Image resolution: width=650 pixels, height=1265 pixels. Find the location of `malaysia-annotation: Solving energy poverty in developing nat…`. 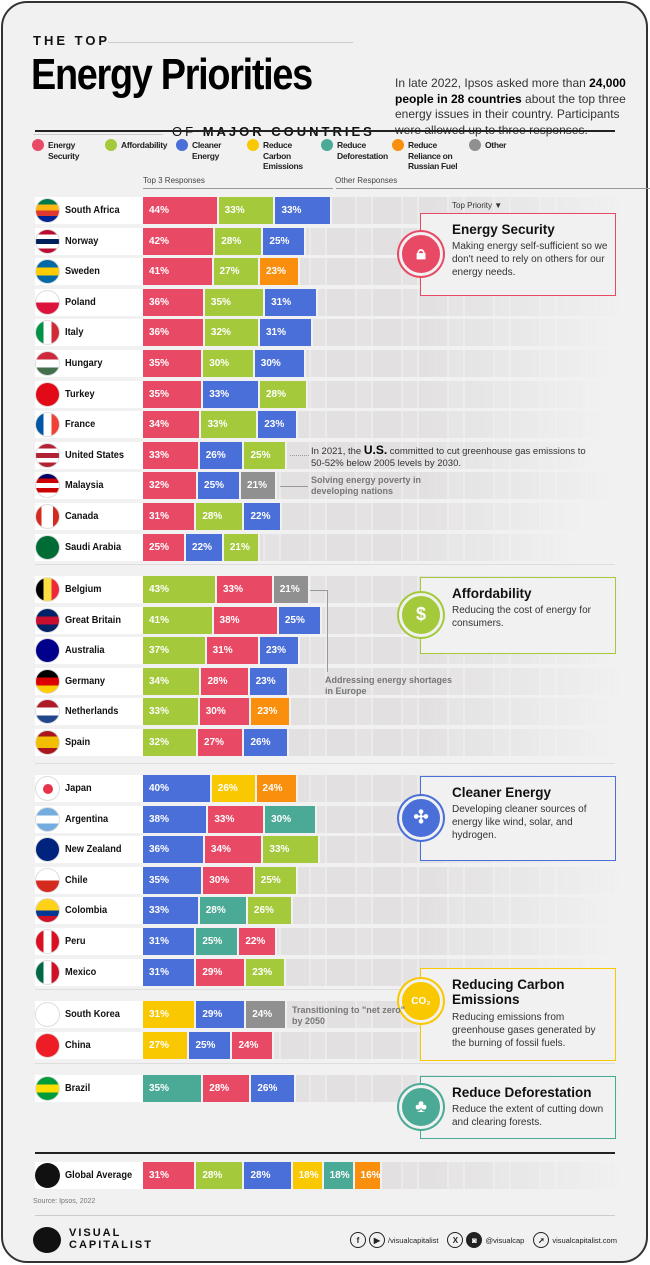

malaysia-annotation: Solving energy poverty in developing nat… is located at coordinates (366, 485).